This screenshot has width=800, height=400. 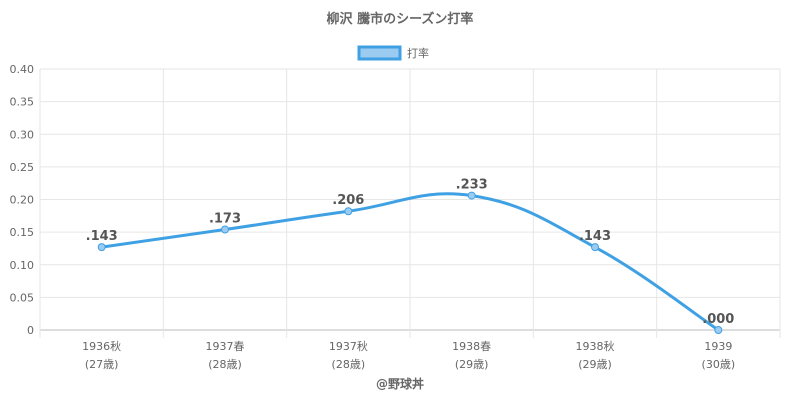 What do you see at coordinates (379, 53) in the screenshot?
I see `legend-swatch` at bounding box center [379, 53].